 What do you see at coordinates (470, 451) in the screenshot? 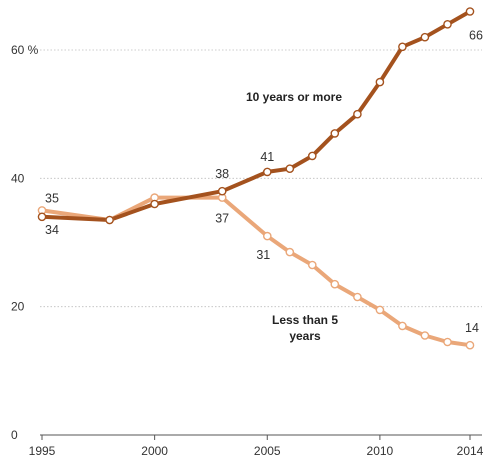
I see `x-tick-label: 2014` at bounding box center [470, 451].